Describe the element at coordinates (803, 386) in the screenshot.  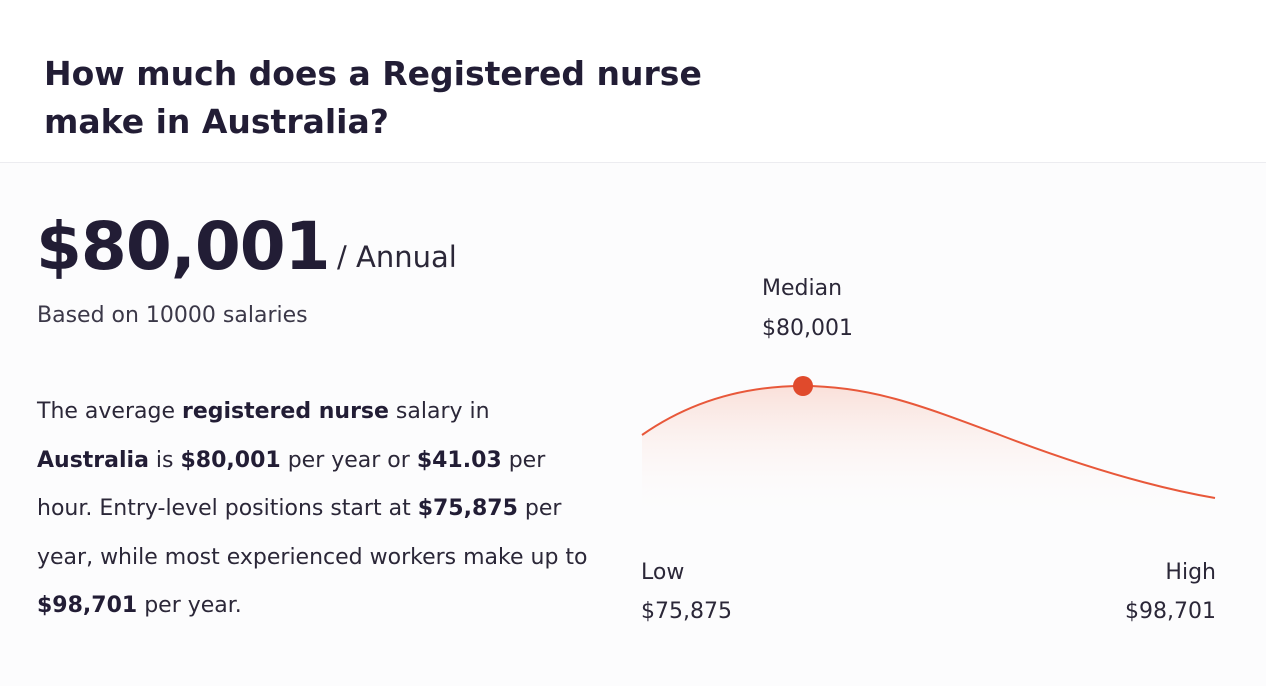
I see `median-marker` at that location.